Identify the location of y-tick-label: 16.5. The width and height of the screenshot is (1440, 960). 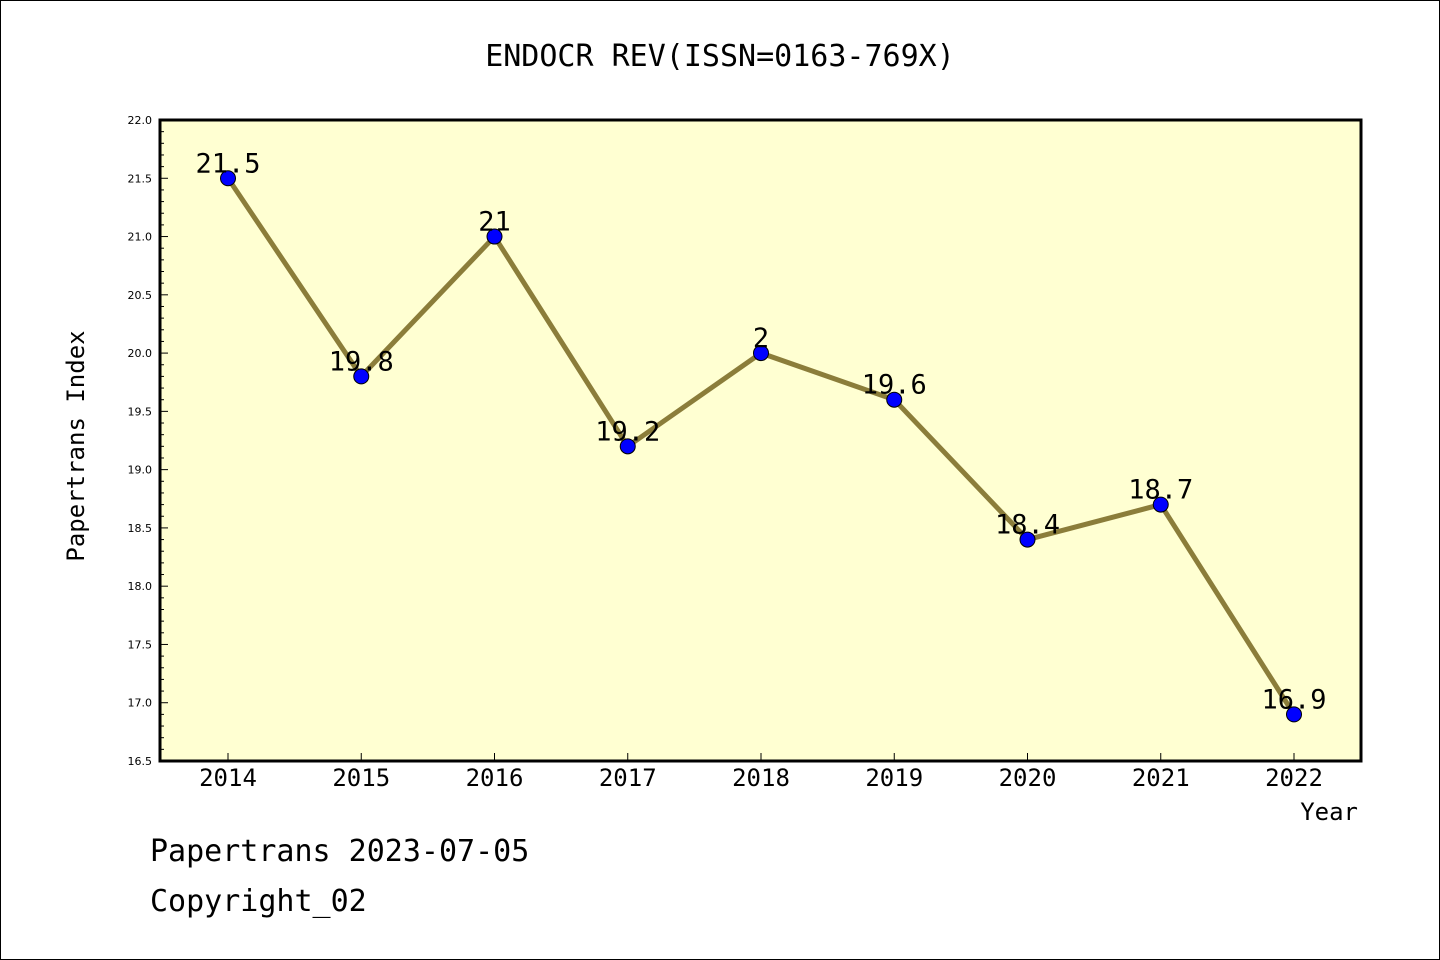
(140, 761).